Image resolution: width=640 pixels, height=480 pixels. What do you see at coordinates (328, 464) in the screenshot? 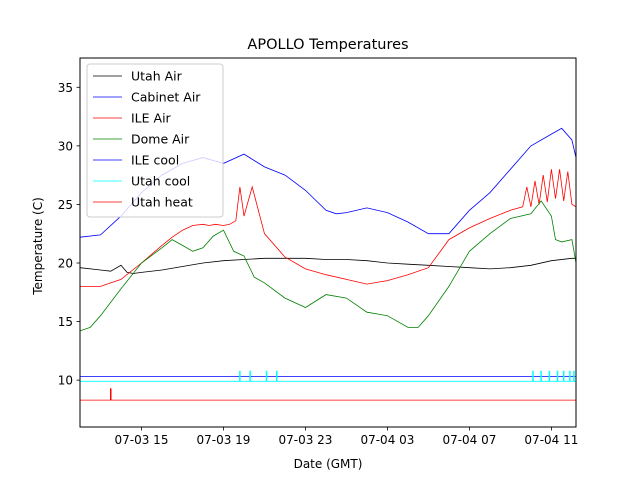
I see `x-axis-label: Date (GMT)` at bounding box center [328, 464].